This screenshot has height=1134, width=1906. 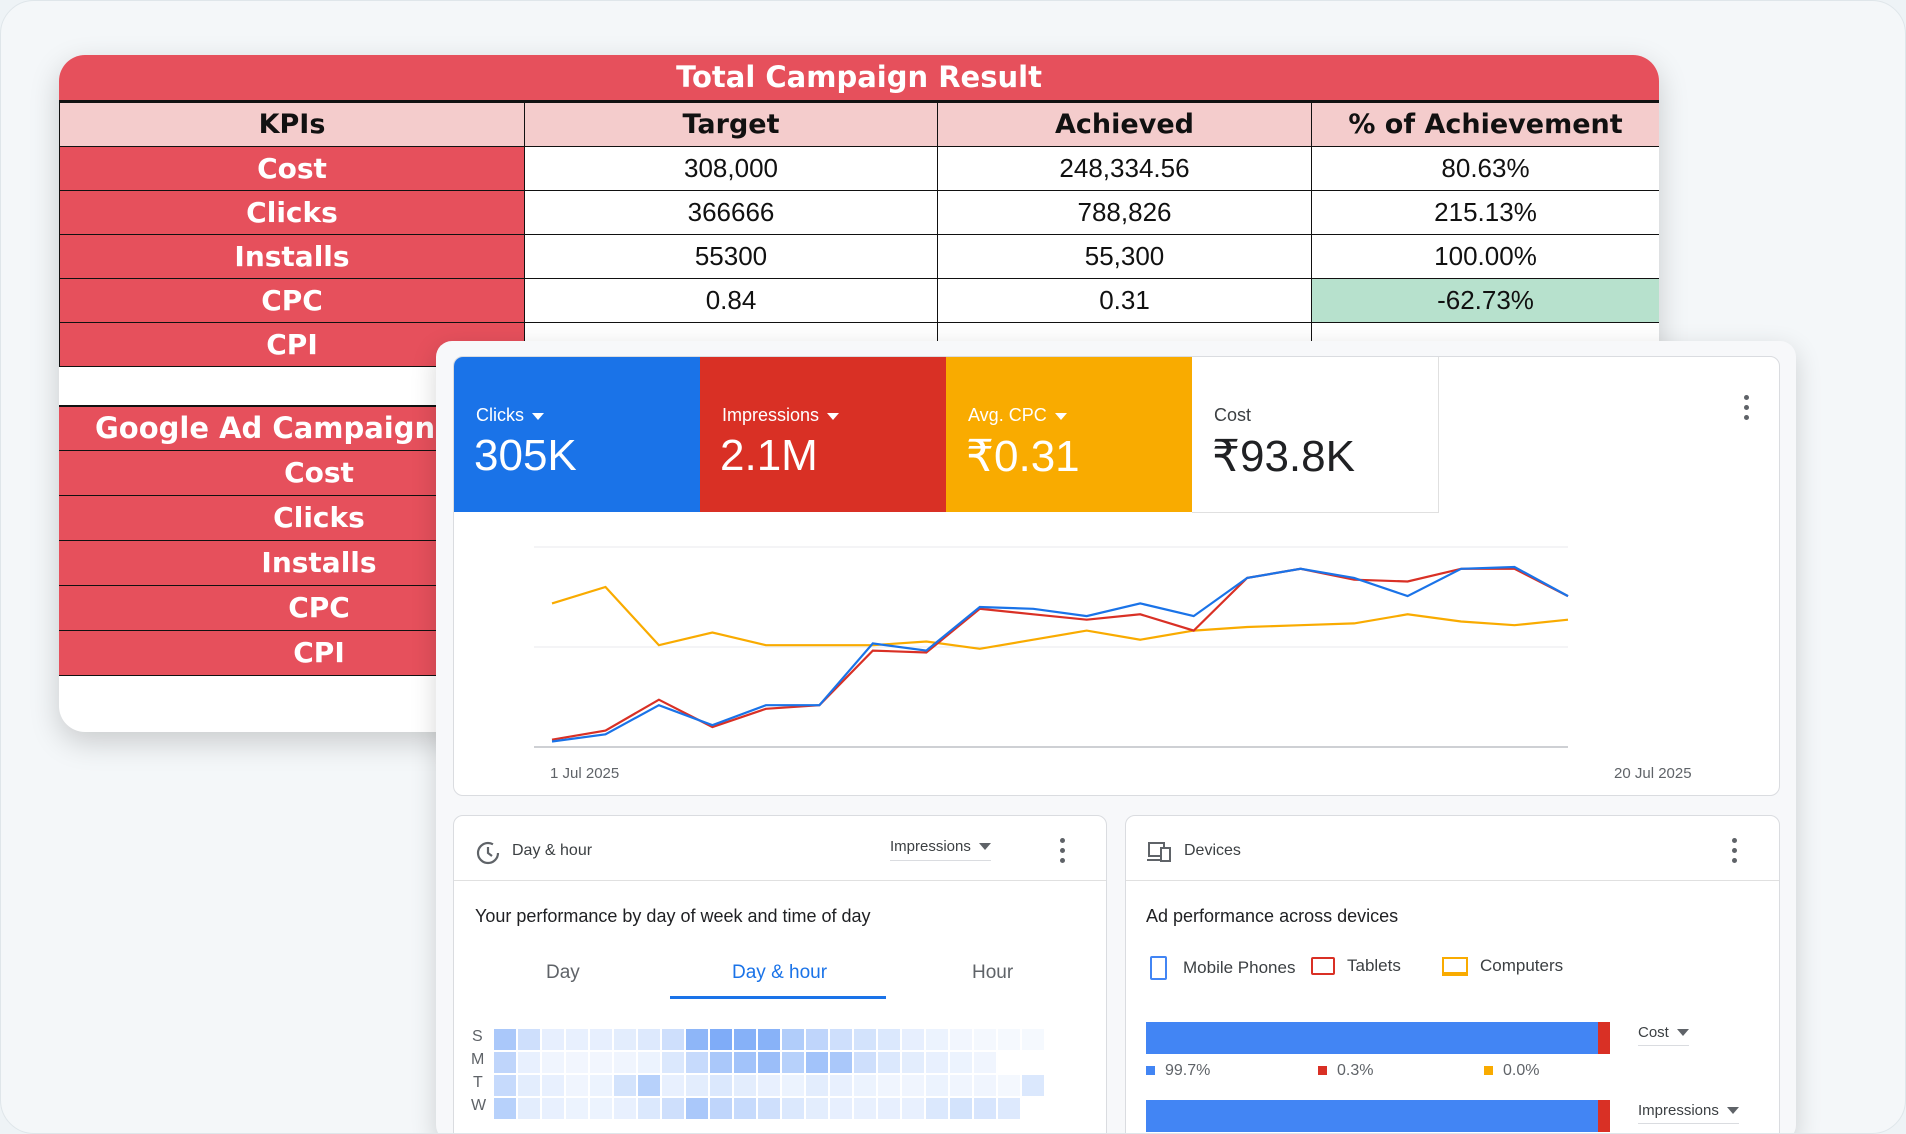 I want to click on metric-dropdown: Impressions, so click(x=940, y=849).